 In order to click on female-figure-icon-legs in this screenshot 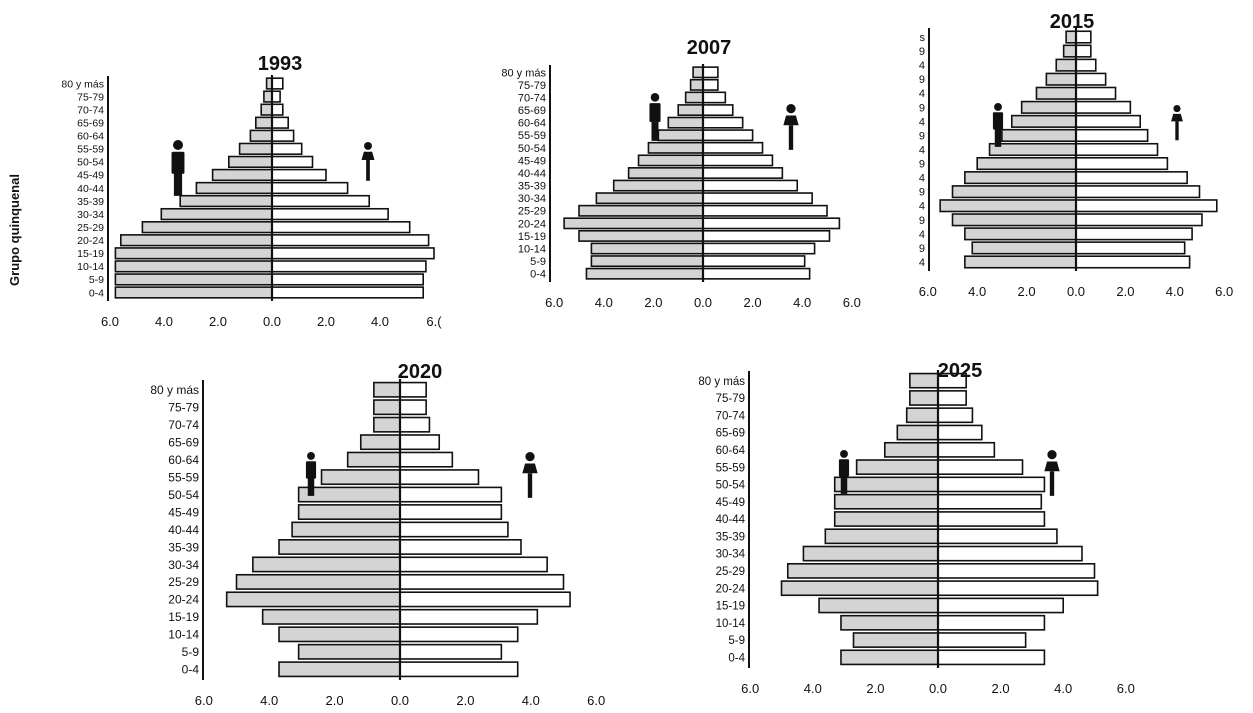, I will do `click(368, 170)`.